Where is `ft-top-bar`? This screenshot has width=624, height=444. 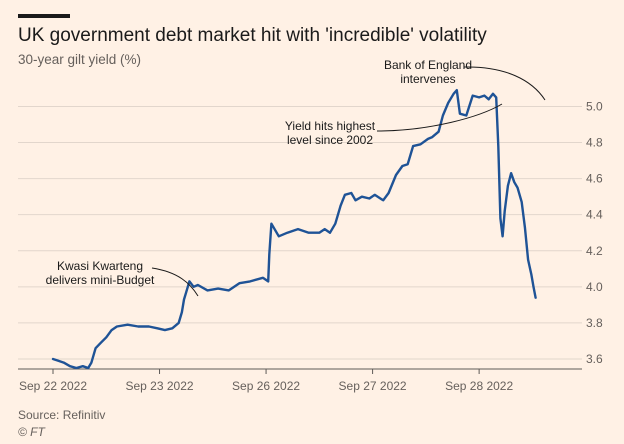
ft-top-bar is located at coordinates (44, 16).